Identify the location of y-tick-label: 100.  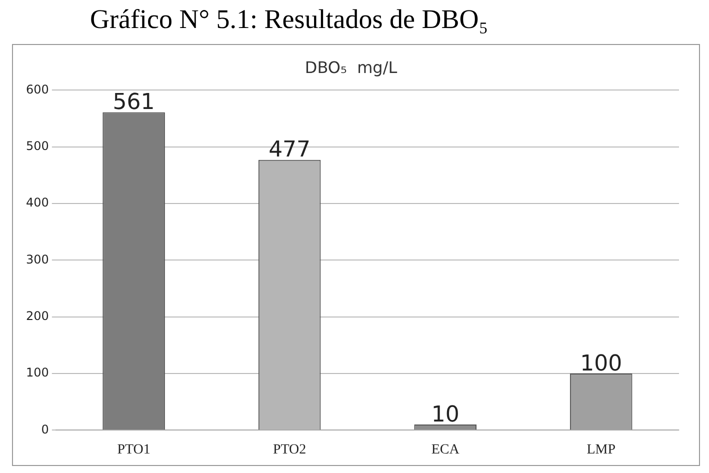
(37, 373).